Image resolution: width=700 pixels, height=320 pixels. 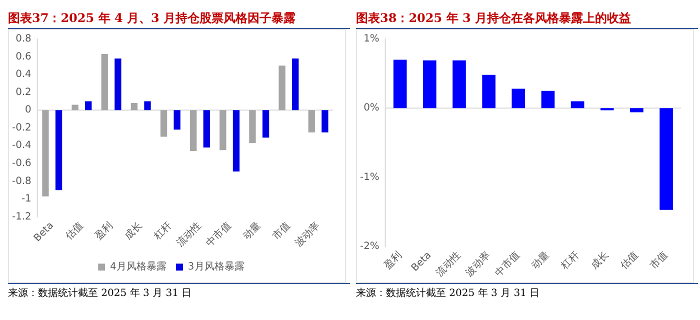 I want to click on chart-title: 图表37：2025 年 4 月、3 月持仓股票风格因子暴露, so click(x=179, y=18).